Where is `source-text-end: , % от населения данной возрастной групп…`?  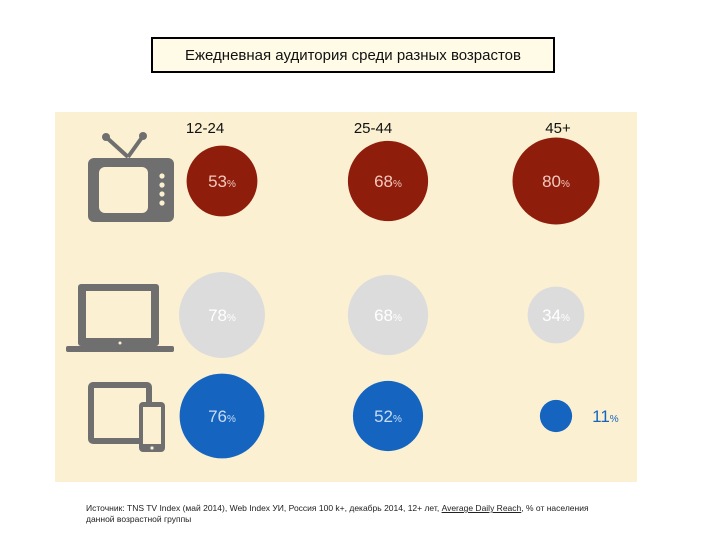 source-text-end: , % от населения данной возрастной групп… is located at coordinates (337, 513).